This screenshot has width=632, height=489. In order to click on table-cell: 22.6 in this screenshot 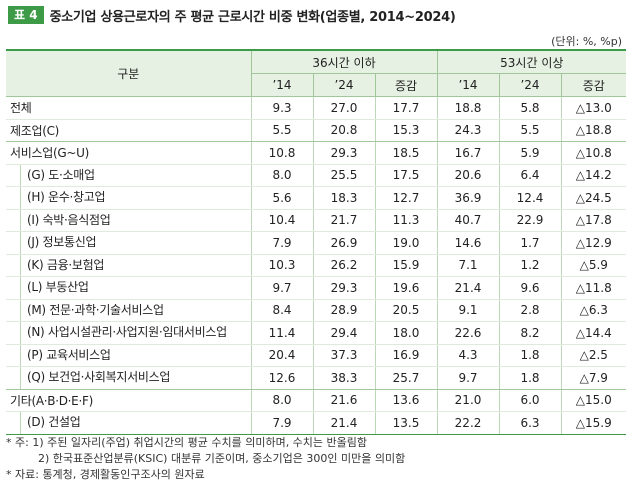, I will do `click(468, 333)`.